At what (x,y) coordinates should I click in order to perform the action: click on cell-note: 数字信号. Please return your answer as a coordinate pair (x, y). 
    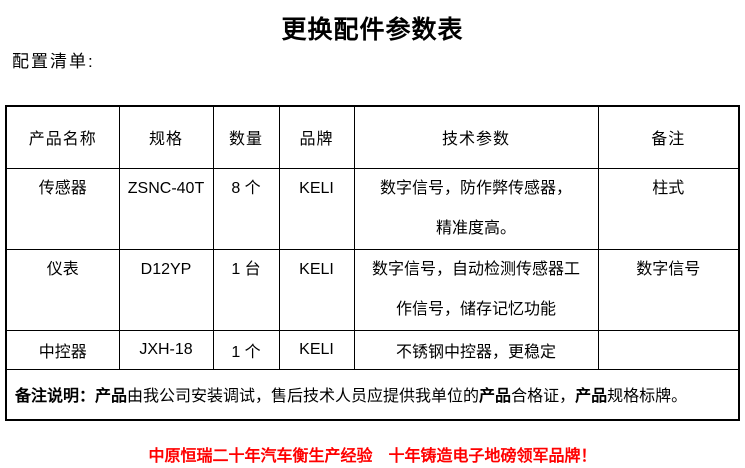
    Looking at the image, I should click on (668, 289).